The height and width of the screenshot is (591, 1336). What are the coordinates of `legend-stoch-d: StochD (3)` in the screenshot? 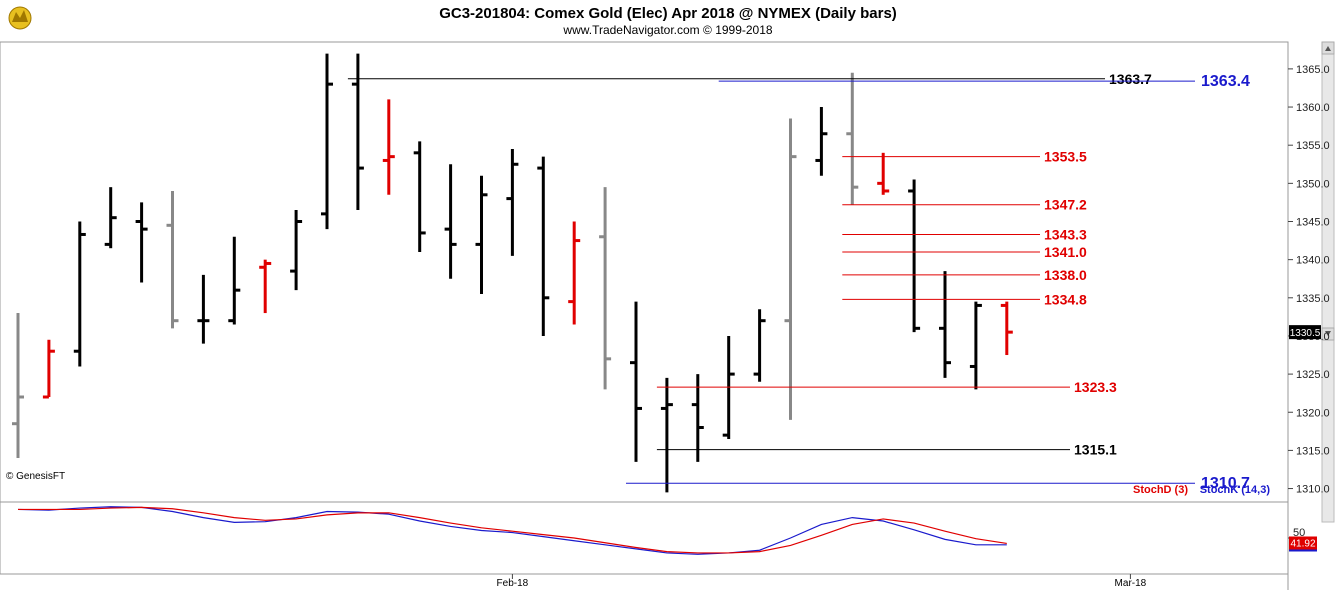 It's located at (1160, 490).